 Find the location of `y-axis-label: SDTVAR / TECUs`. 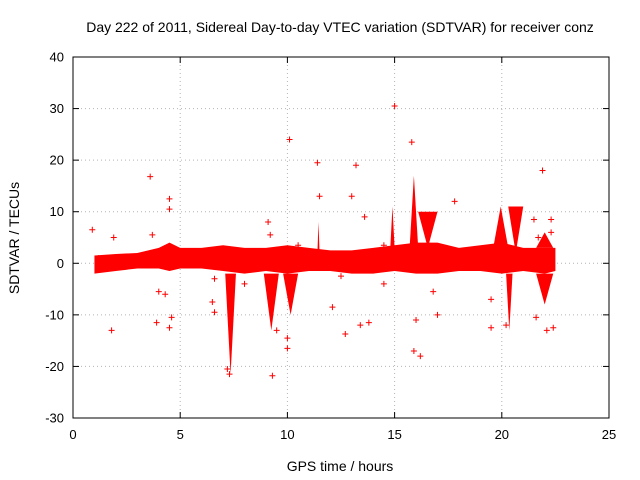

y-axis-label: SDTVAR / TECUs is located at coordinates (14, 238).